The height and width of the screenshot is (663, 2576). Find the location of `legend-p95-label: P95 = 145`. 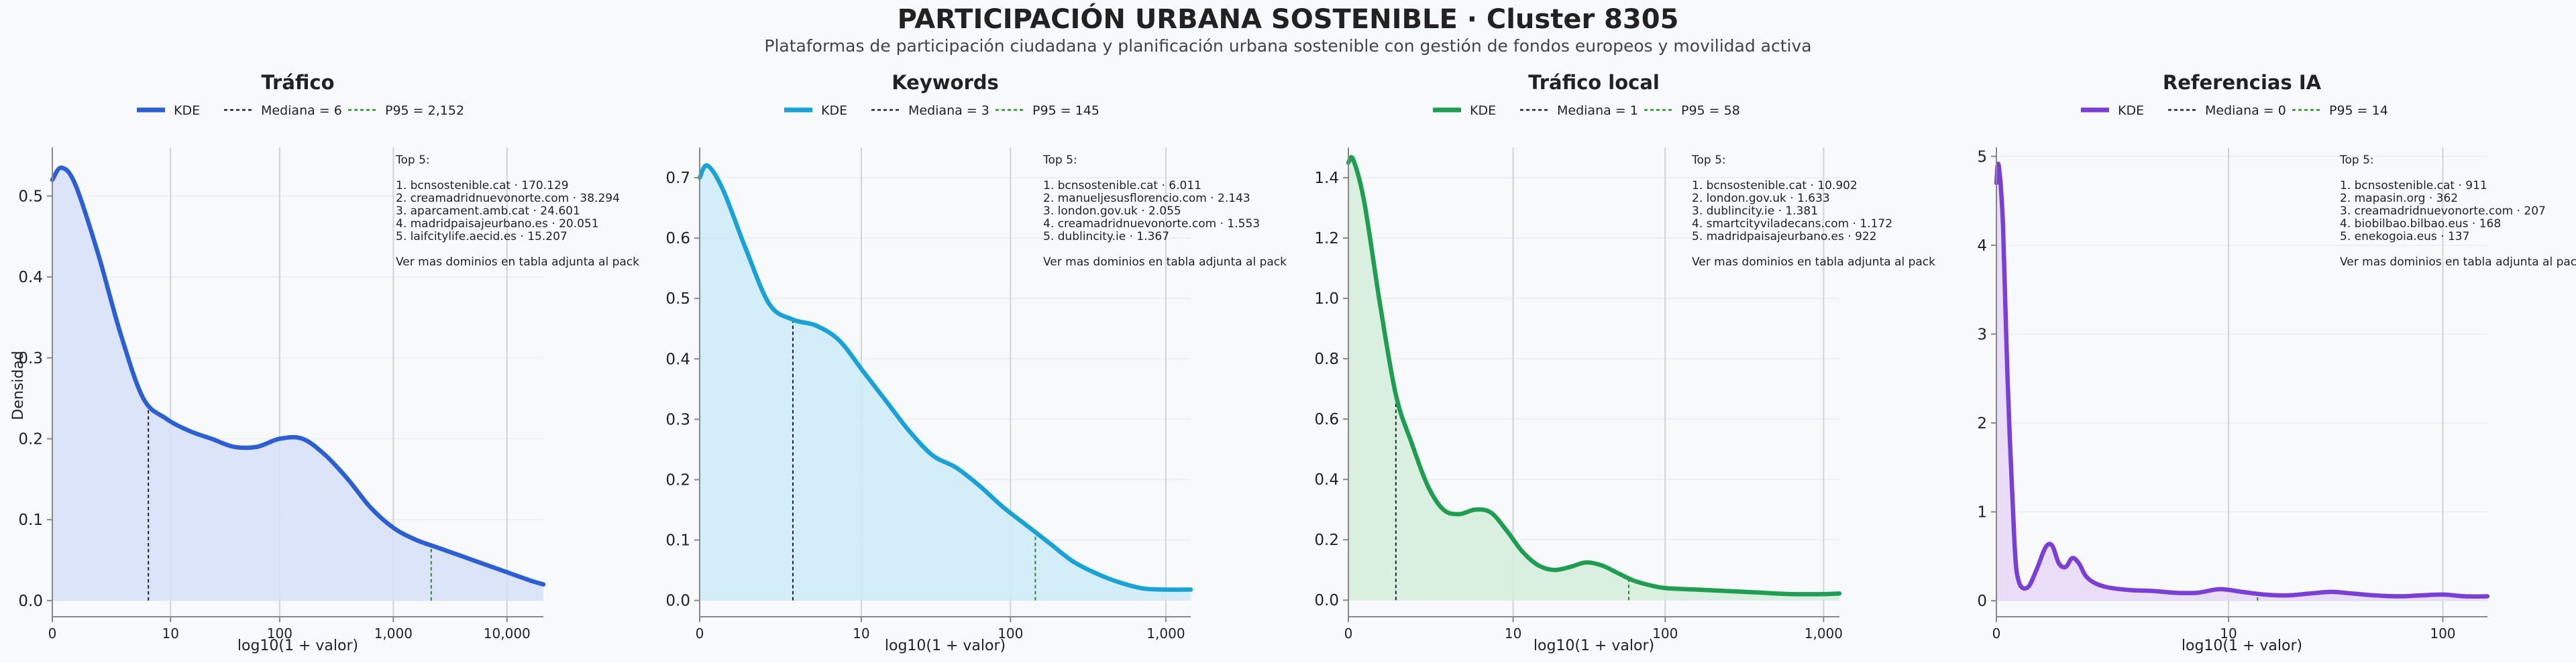

legend-p95-label: P95 = 145 is located at coordinates (1065, 111).